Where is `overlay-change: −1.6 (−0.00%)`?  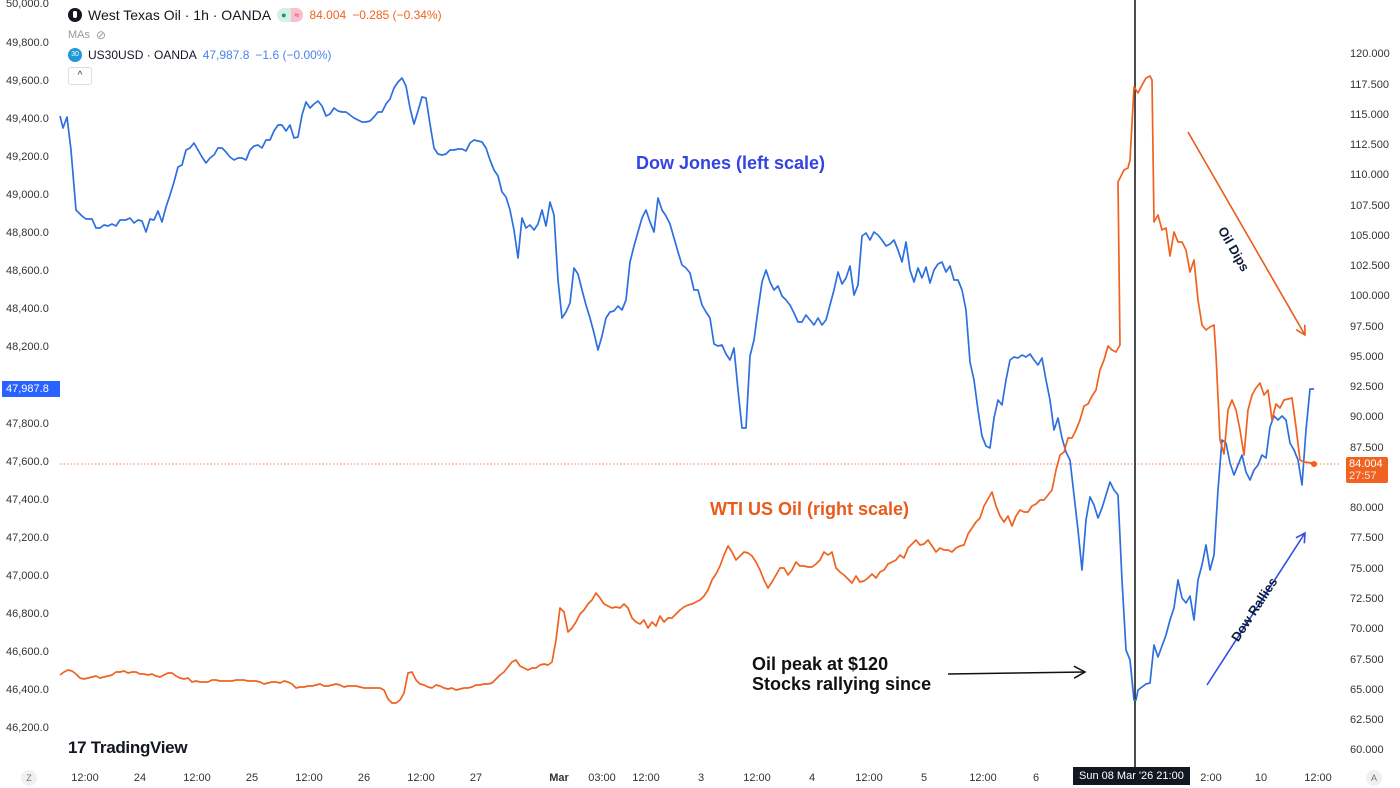
overlay-change: −1.6 (−0.00%) is located at coordinates (293, 55).